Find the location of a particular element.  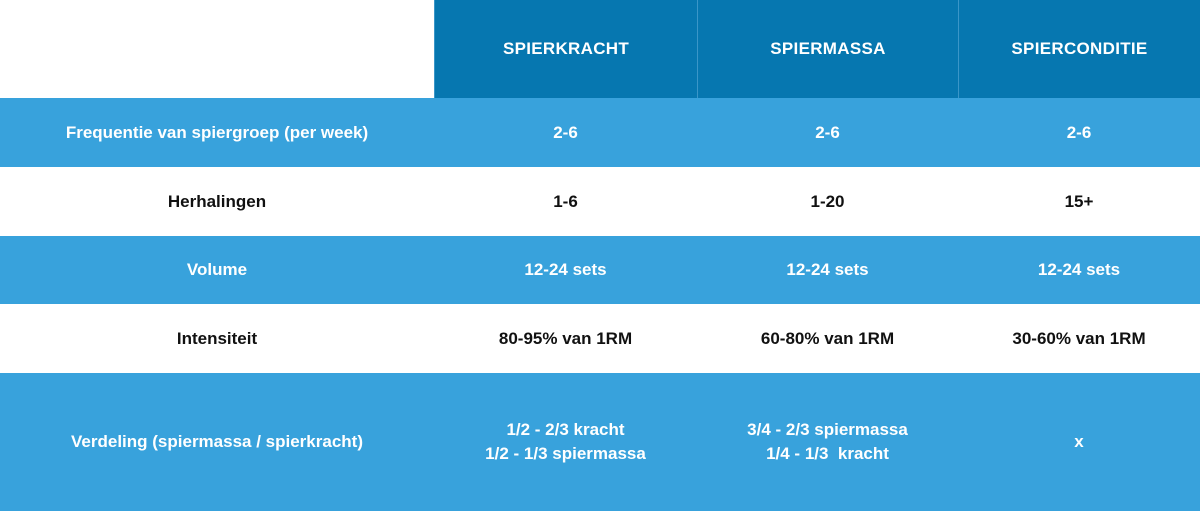

row-label-verdeling: Verdeling (spiermassa / spierkracht) is located at coordinates (217, 442).